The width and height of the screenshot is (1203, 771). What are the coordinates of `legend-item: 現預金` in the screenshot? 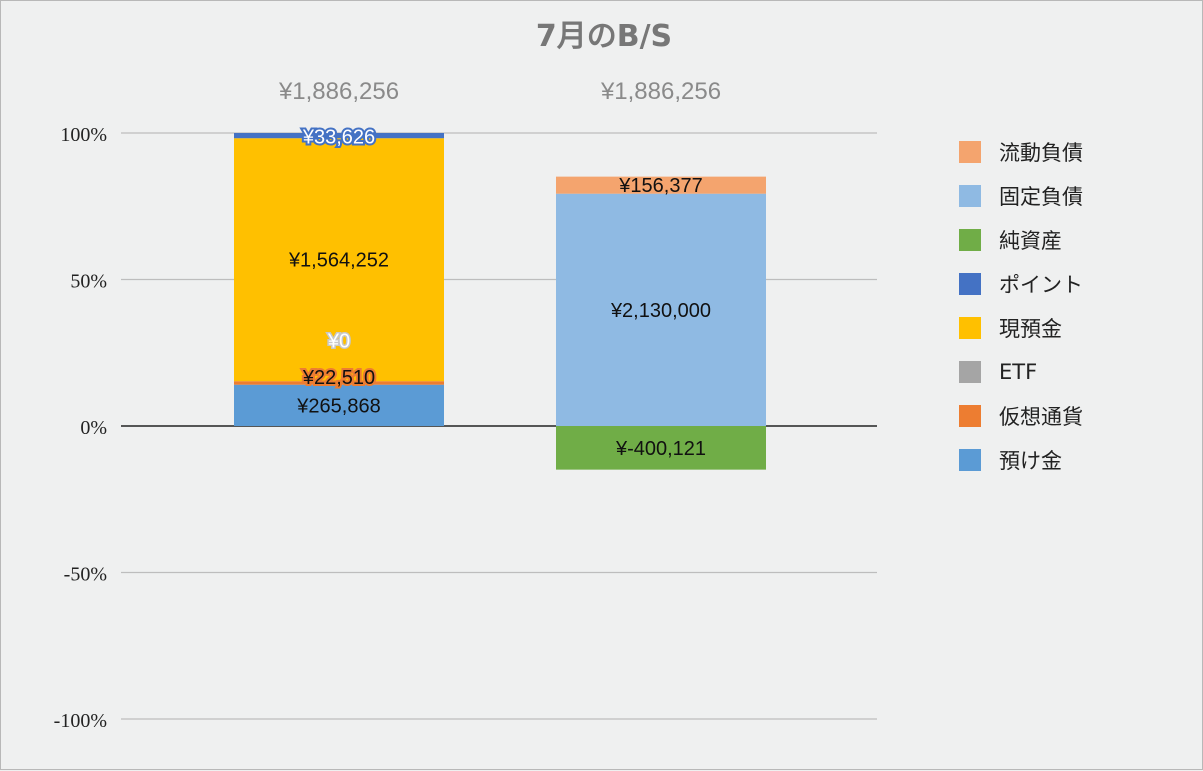 It's located at (1021, 328).